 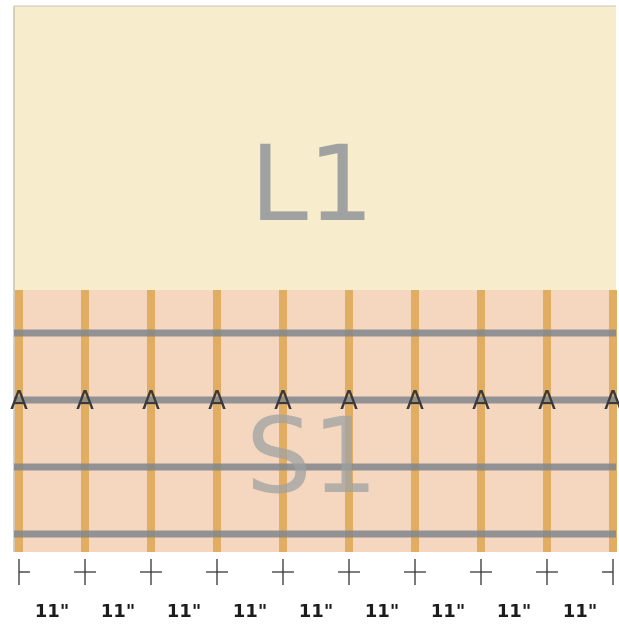 What do you see at coordinates (85, 401) in the screenshot?
I see `stud-marker-2: A` at bounding box center [85, 401].